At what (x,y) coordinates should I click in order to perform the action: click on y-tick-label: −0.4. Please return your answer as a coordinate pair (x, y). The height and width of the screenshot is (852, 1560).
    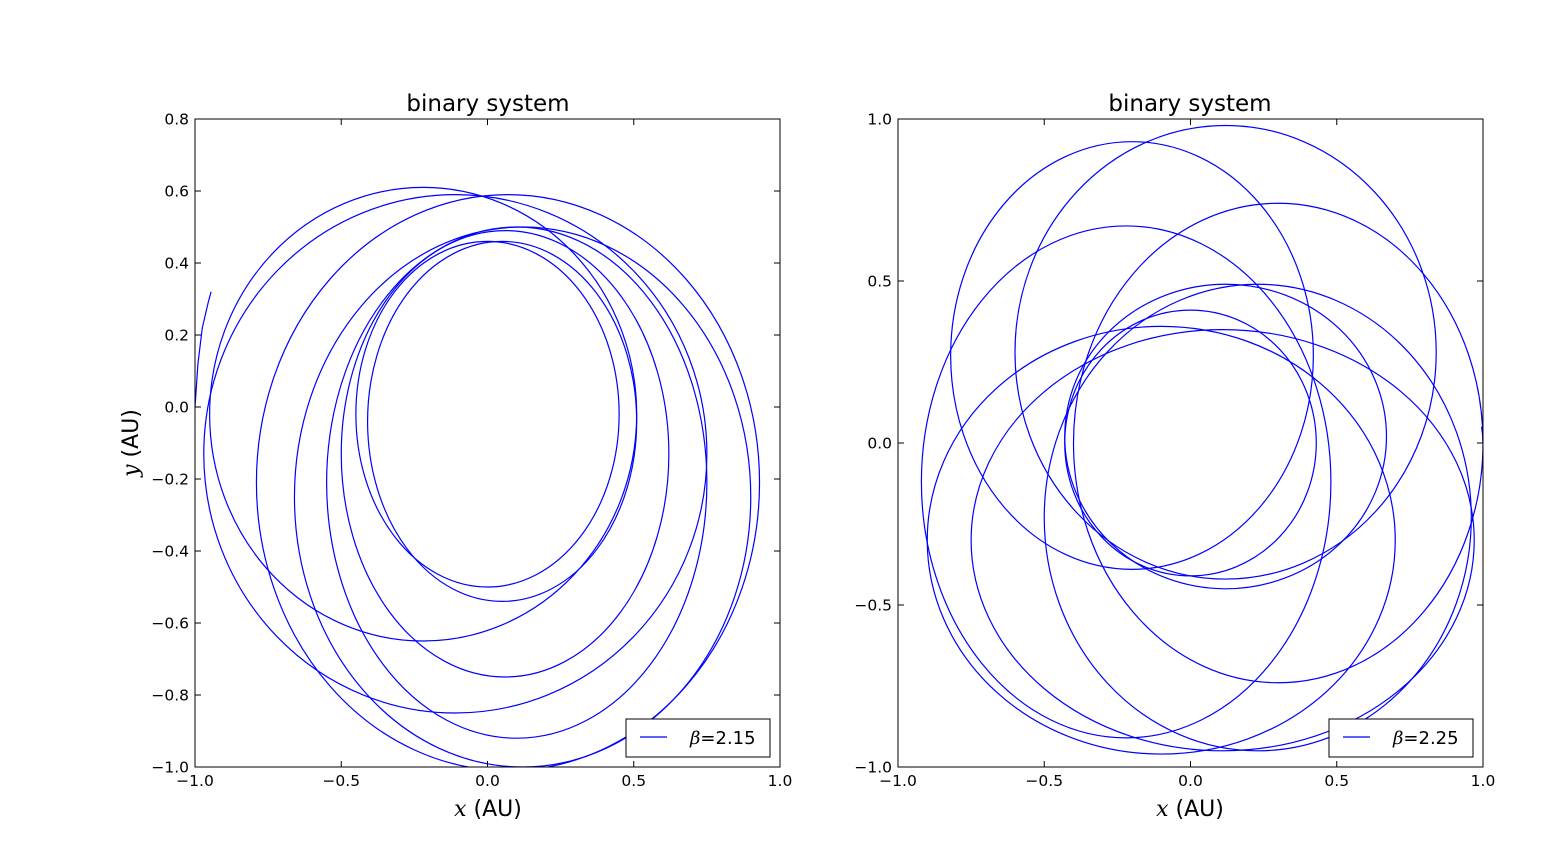
    Looking at the image, I should click on (170, 552).